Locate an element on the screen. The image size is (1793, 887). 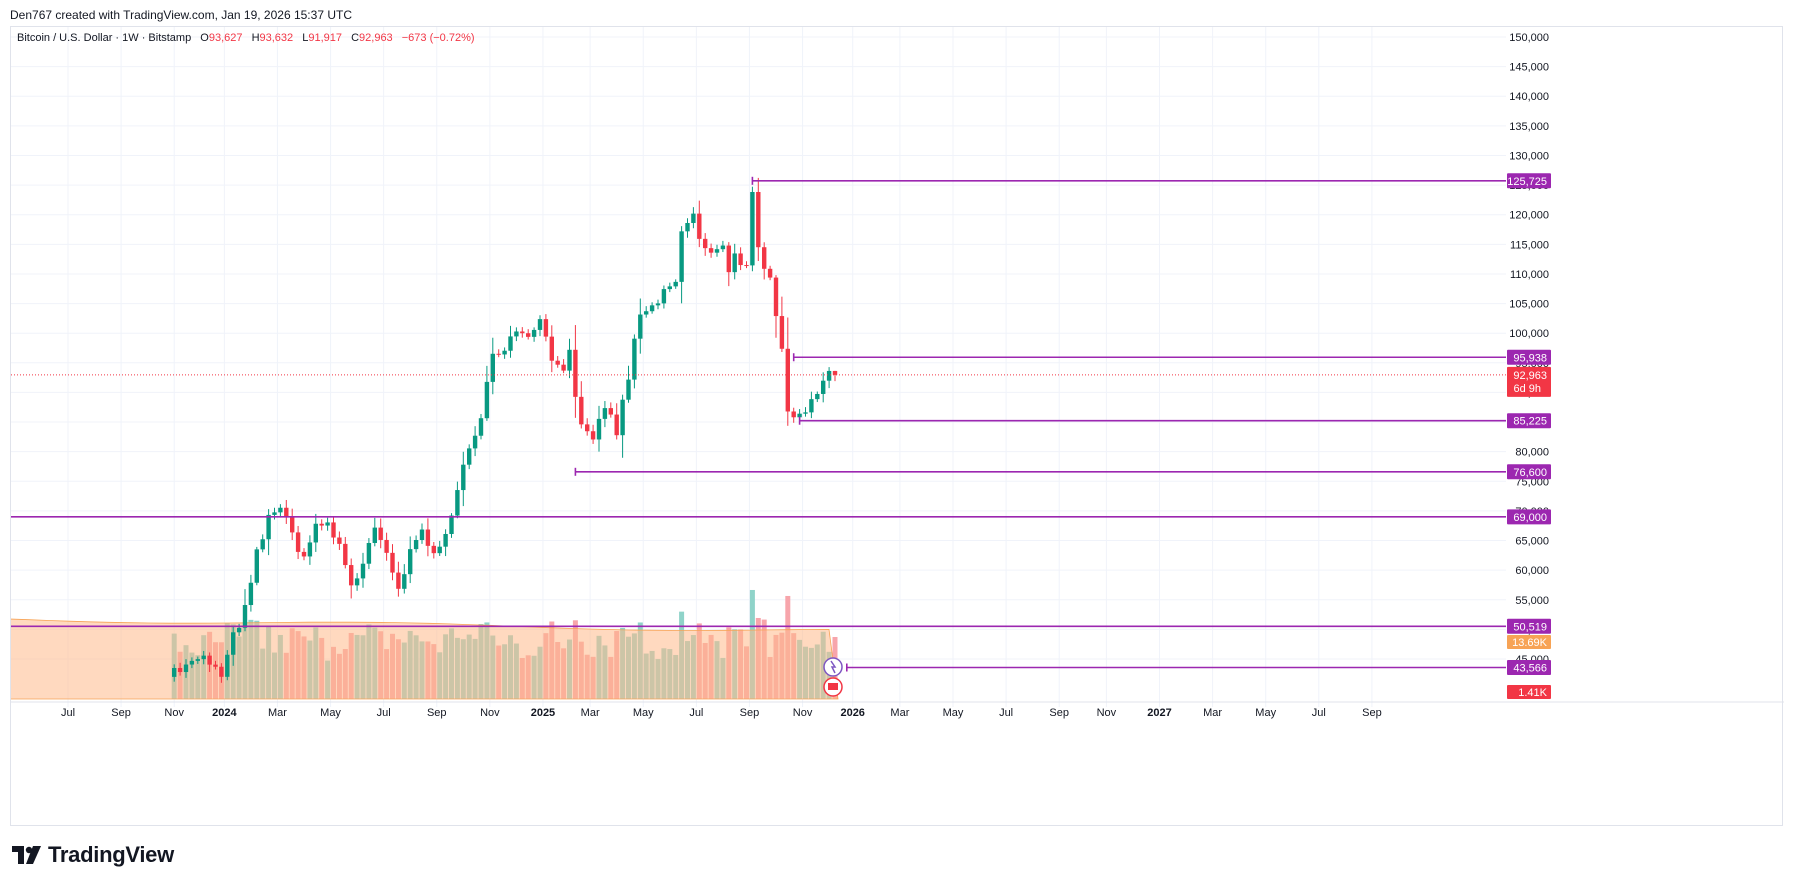
level-badge: 125,725 is located at coordinates (1527, 182).